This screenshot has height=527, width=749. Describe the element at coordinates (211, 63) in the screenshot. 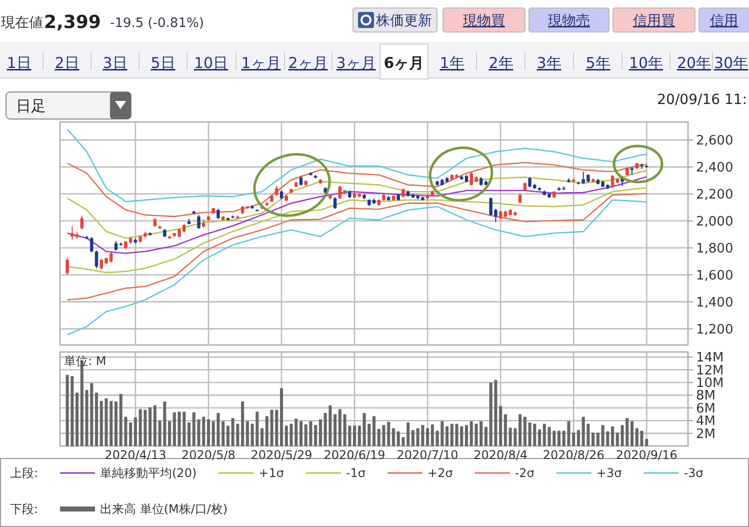

I see `text: 10日` at that location.